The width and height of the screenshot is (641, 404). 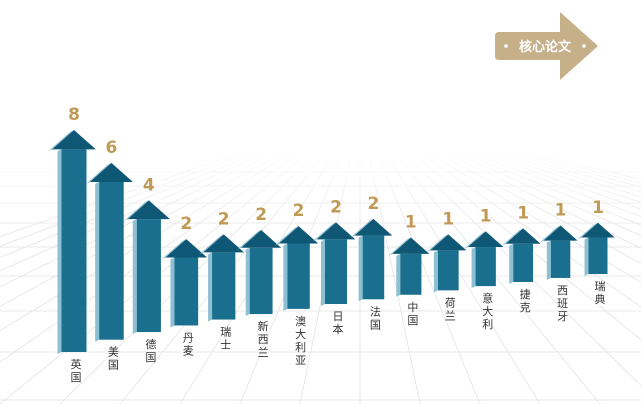 What do you see at coordinates (412, 314) in the screenshot?
I see `category-label: 中国` at bounding box center [412, 314].